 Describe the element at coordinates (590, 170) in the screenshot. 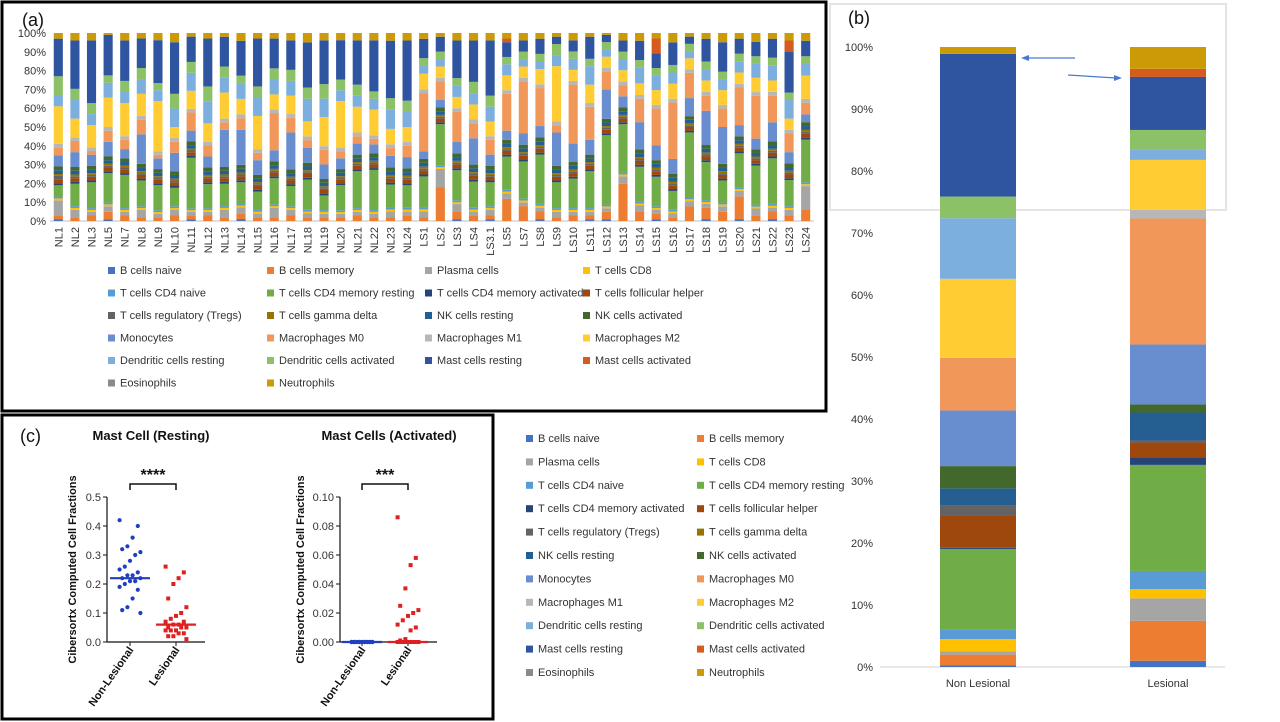

I see `panel-a-bar-ls11-t-cells-cd4-memory-activated` at that location.